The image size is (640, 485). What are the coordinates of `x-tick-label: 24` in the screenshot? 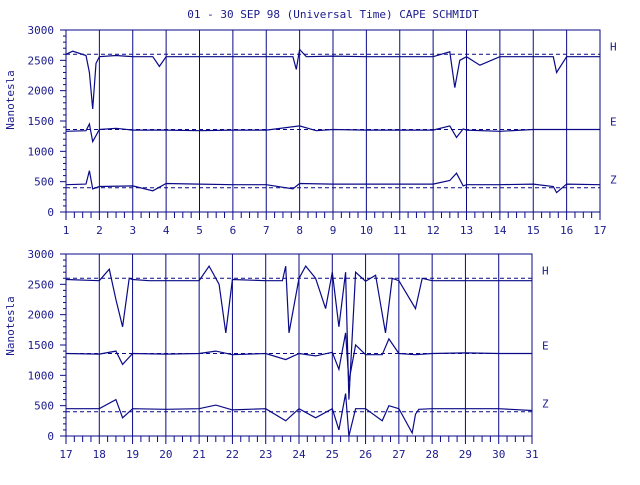 It's located at (299, 454).